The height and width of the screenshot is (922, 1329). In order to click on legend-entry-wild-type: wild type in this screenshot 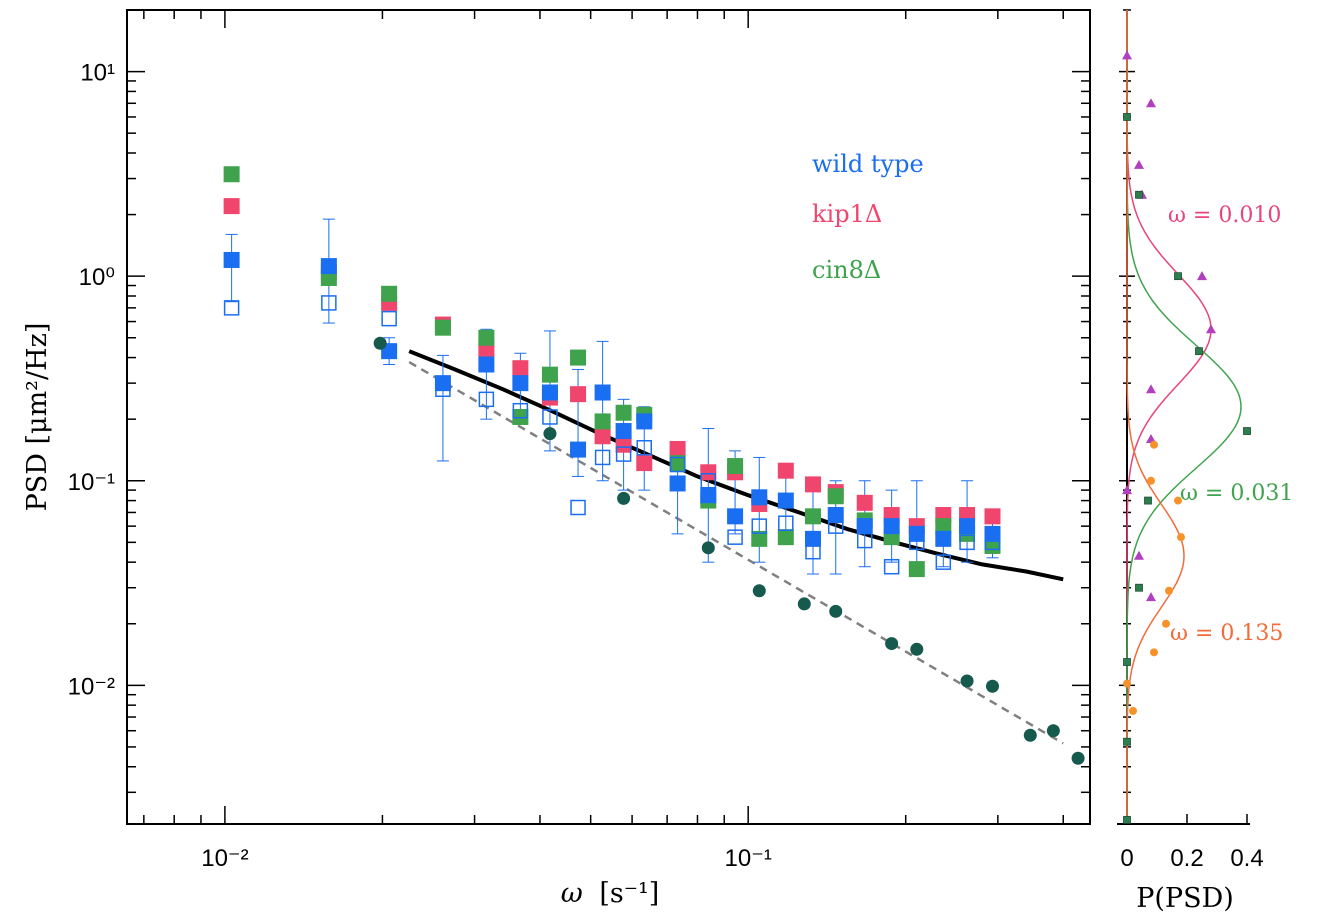, I will do `click(868, 164)`.